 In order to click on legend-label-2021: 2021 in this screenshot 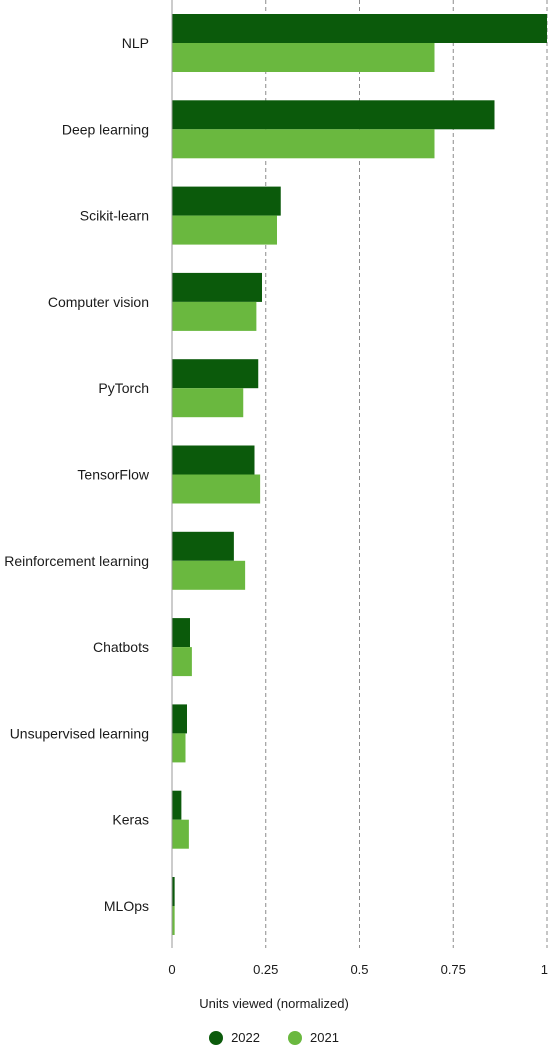, I will do `click(324, 1037)`.